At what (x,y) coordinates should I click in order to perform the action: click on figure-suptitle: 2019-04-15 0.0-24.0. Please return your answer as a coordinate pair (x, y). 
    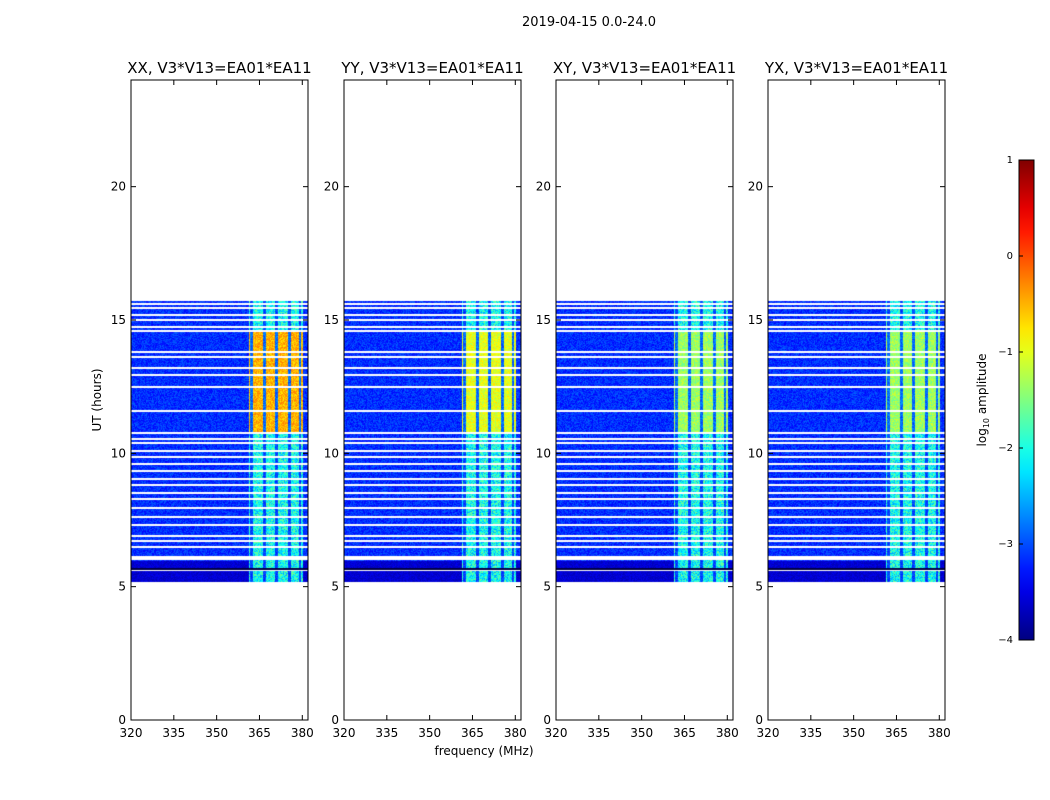
    Looking at the image, I should click on (589, 22).